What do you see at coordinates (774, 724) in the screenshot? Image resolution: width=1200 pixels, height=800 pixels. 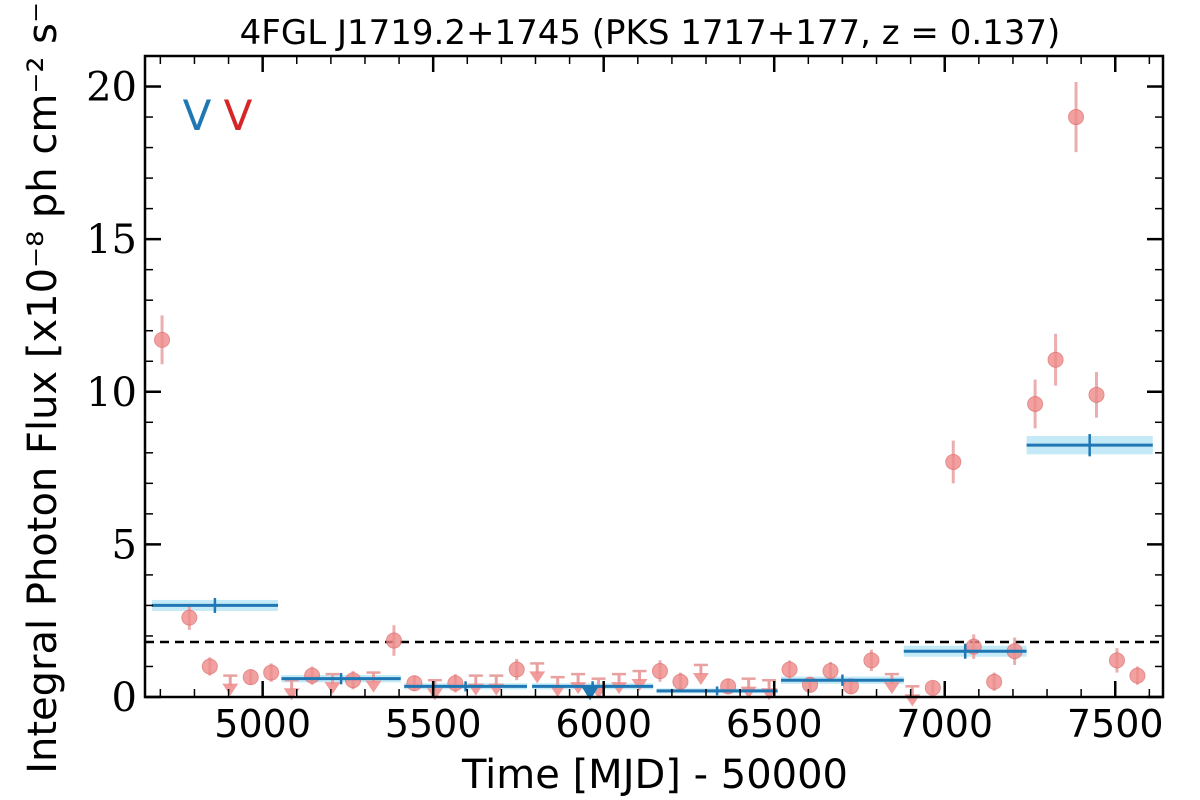 I see `x-tick-label: 6500` at bounding box center [774, 724].